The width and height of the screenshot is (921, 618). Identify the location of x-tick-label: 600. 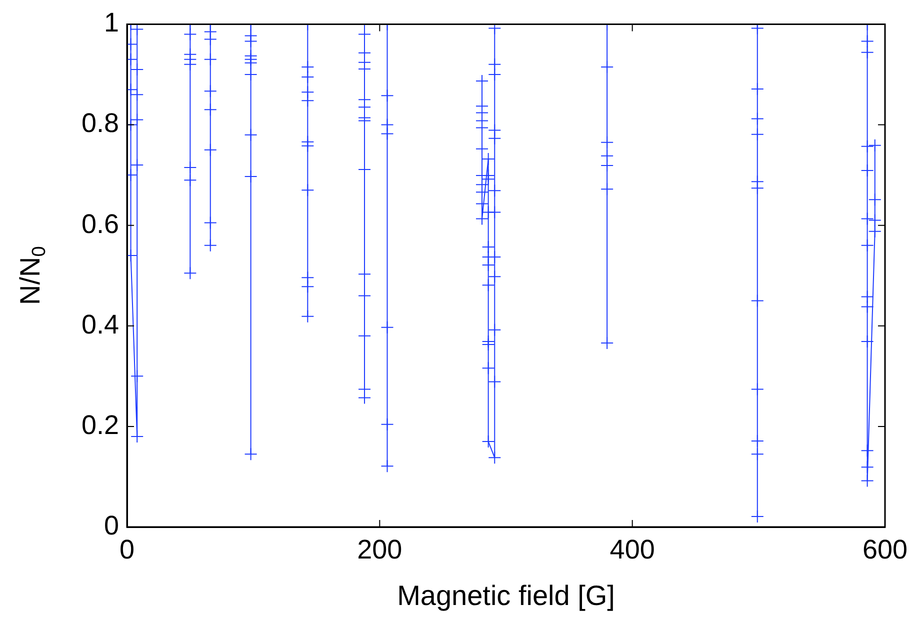
(885, 549).